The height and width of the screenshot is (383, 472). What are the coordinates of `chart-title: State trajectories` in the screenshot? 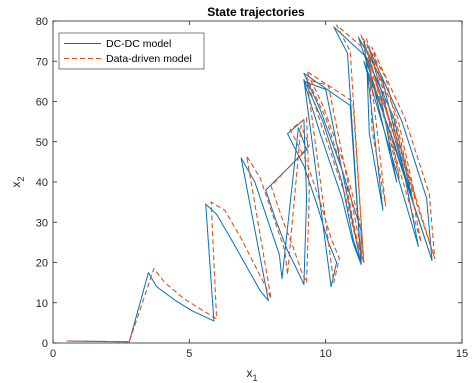 It's located at (256, 12).